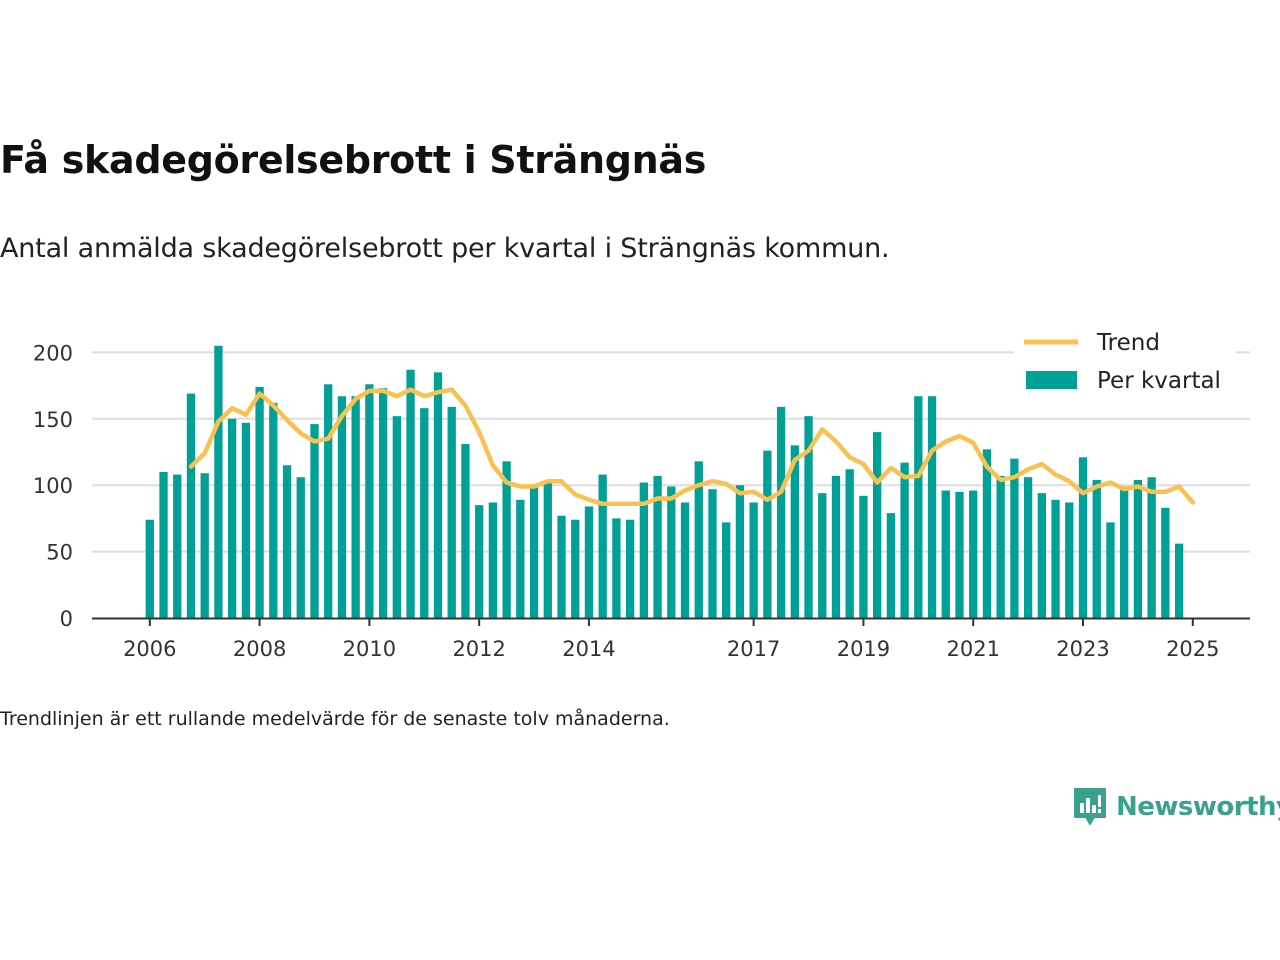 This screenshot has width=1280, height=960. What do you see at coordinates (1090, 806) in the screenshot?
I see `newsworthy-icon` at bounding box center [1090, 806].